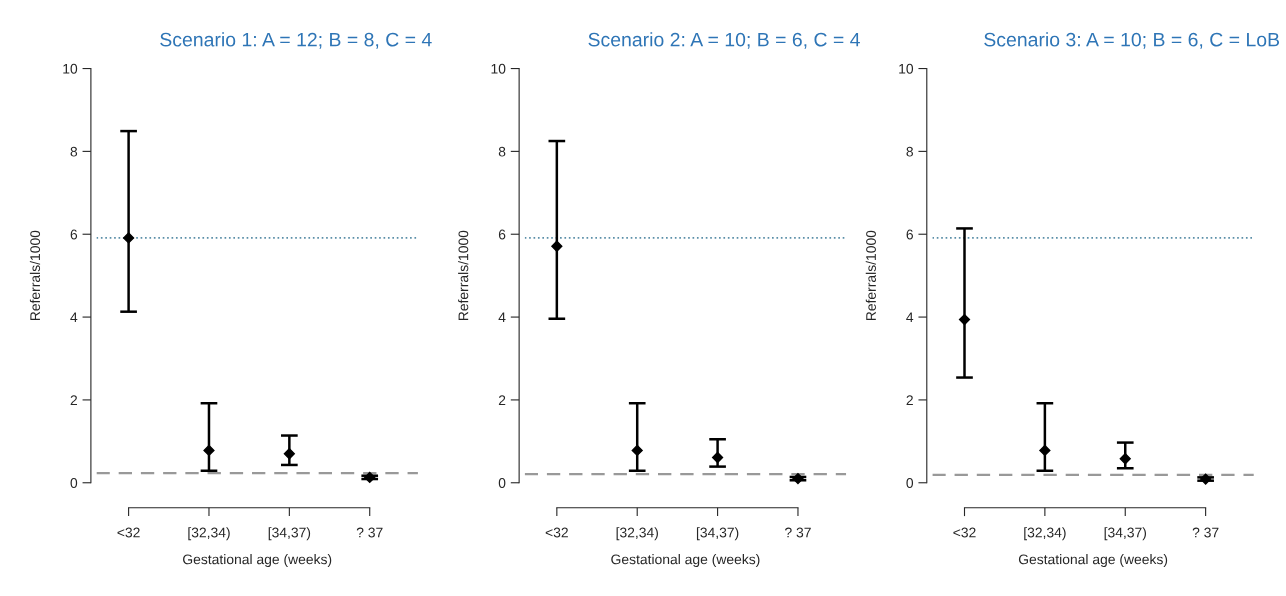 The width and height of the screenshot is (1286, 596). What do you see at coordinates (296, 40) in the screenshot?
I see `chart-title: Scenario 1: A = 12; B = 8, C = 4` at bounding box center [296, 40].